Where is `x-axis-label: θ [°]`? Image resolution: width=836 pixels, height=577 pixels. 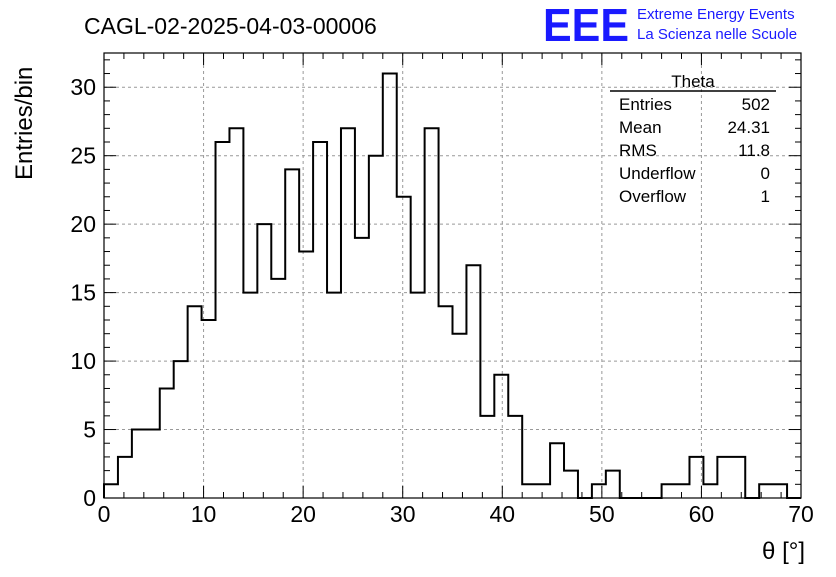 x-axis-label: θ [°] is located at coordinates (783, 551).